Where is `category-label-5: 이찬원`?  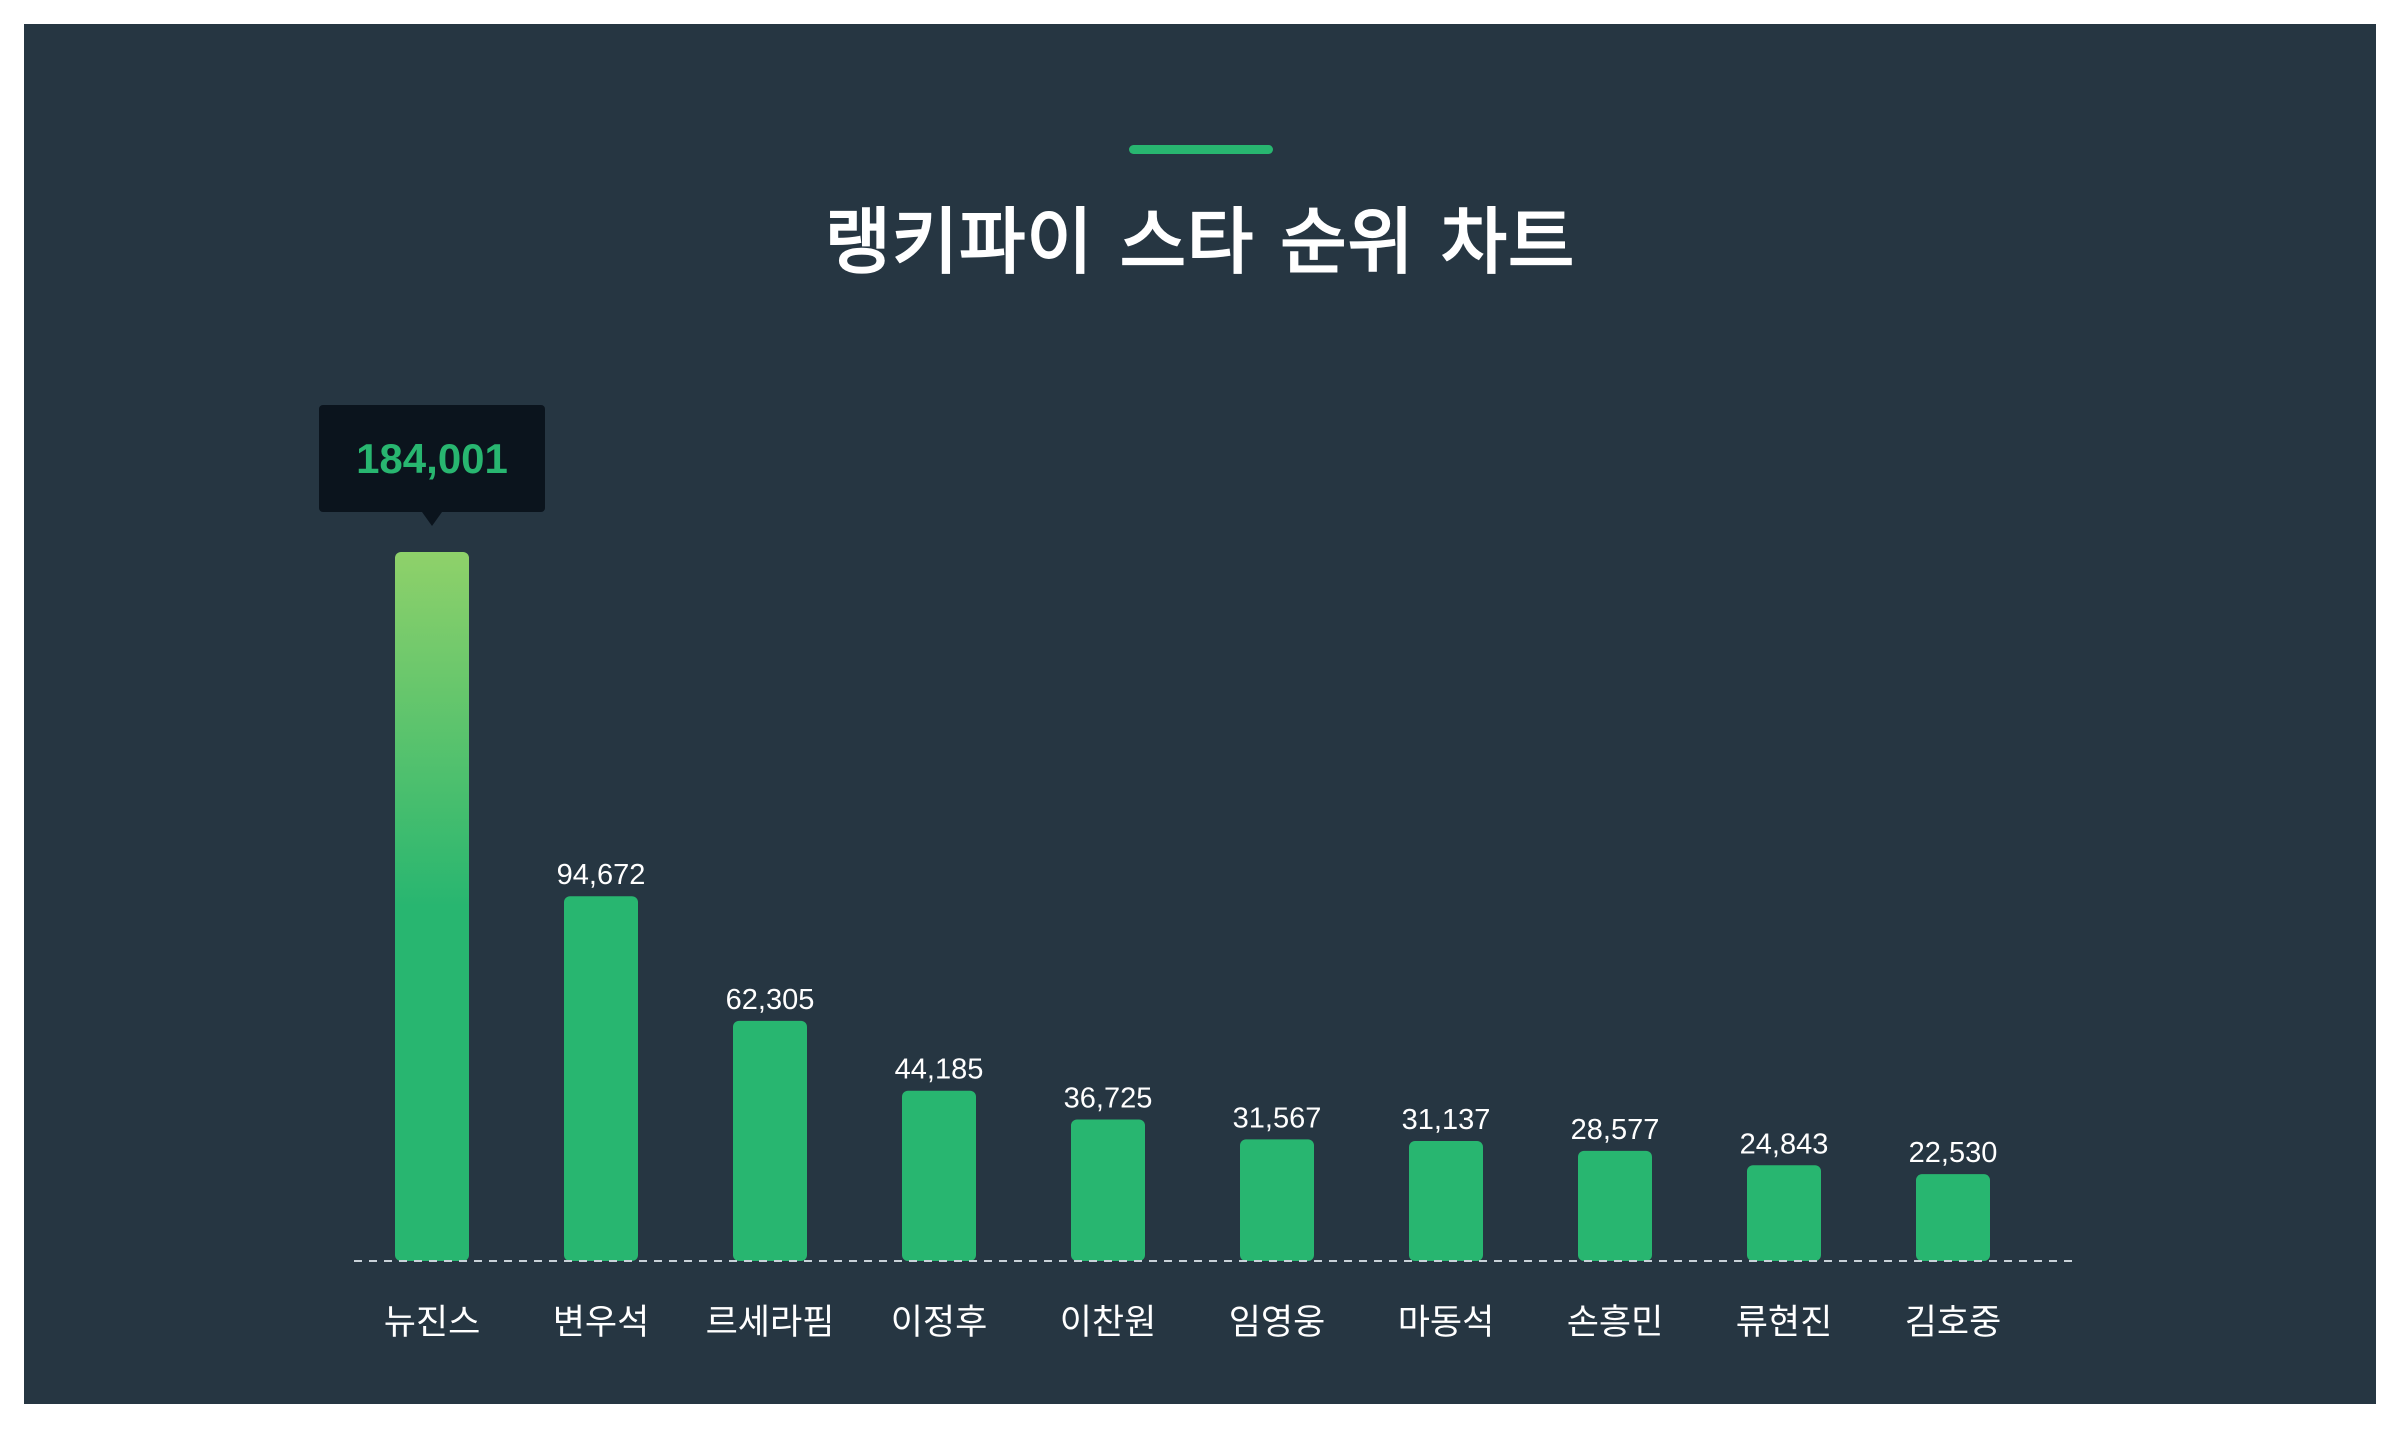 category-label-5: 이찬원 is located at coordinates (1108, 1323).